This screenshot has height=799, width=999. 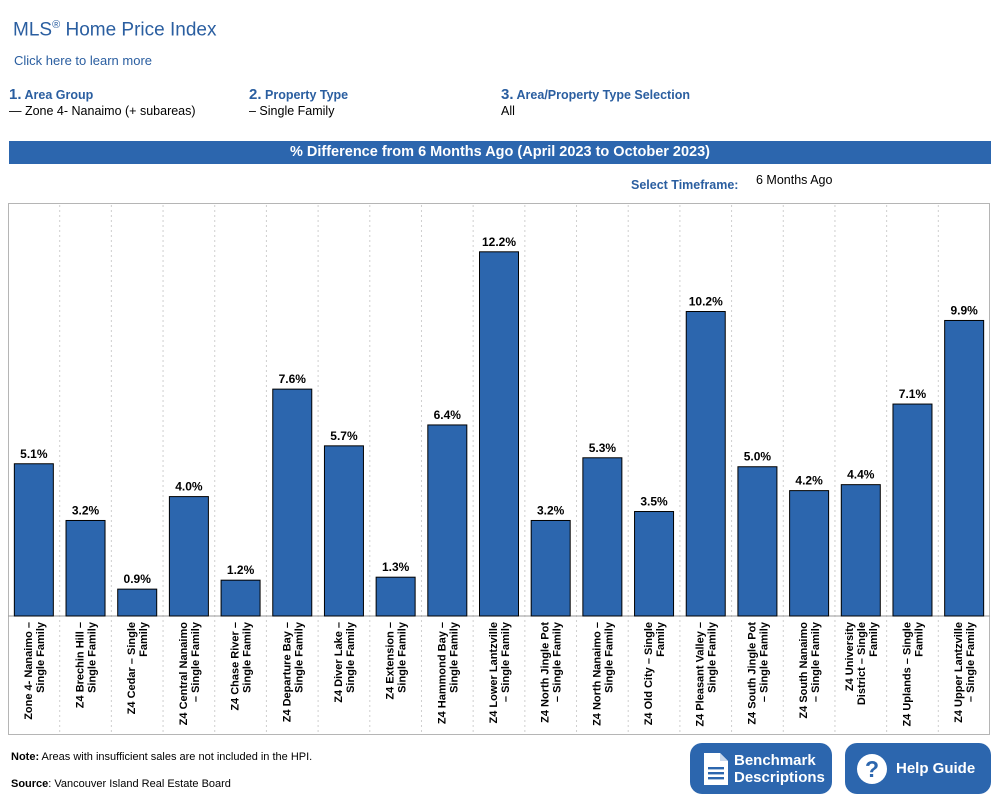 I want to click on category-label: District – Single, so click(x=862, y=663).